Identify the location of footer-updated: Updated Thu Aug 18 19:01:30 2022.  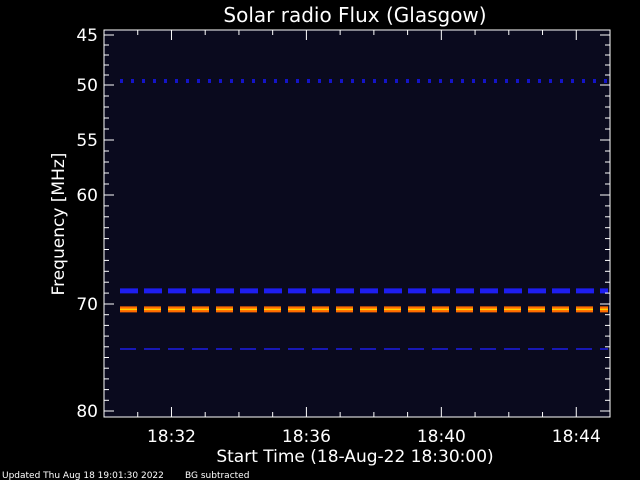
(83, 475).